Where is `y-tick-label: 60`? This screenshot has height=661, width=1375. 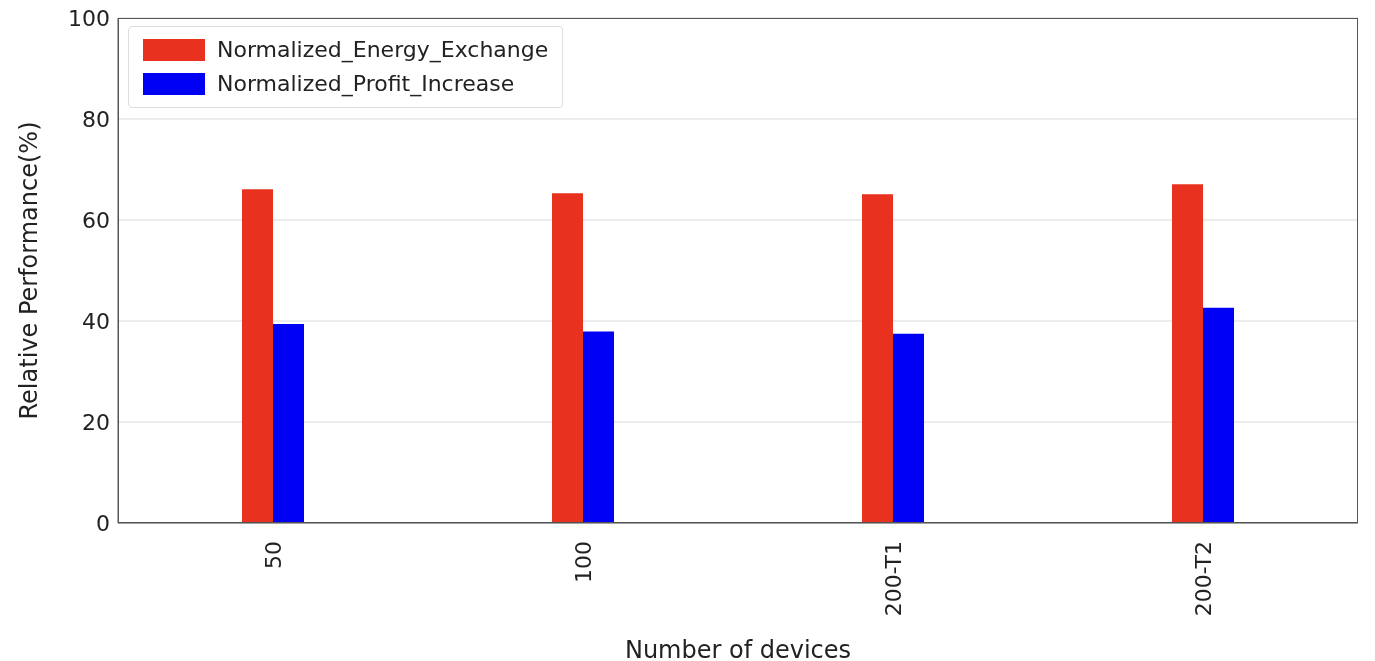 y-tick-label: 60 is located at coordinates (96, 220).